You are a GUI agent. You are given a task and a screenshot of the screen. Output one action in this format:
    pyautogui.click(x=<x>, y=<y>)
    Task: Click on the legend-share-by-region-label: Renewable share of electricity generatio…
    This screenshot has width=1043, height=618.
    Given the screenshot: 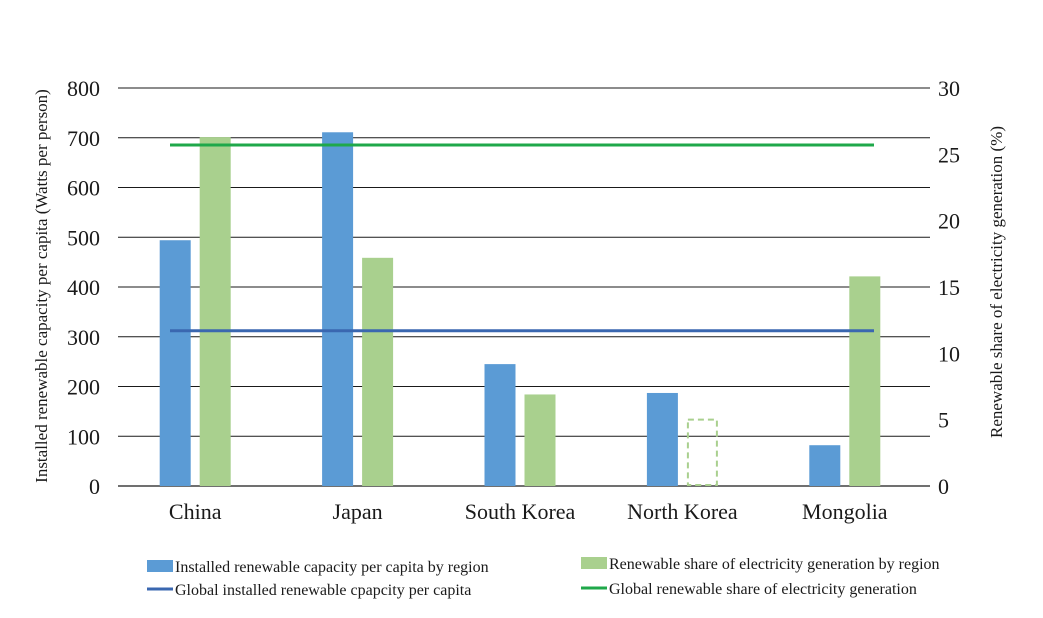 What is the action you would take?
    pyautogui.click(x=774, y=564)
    